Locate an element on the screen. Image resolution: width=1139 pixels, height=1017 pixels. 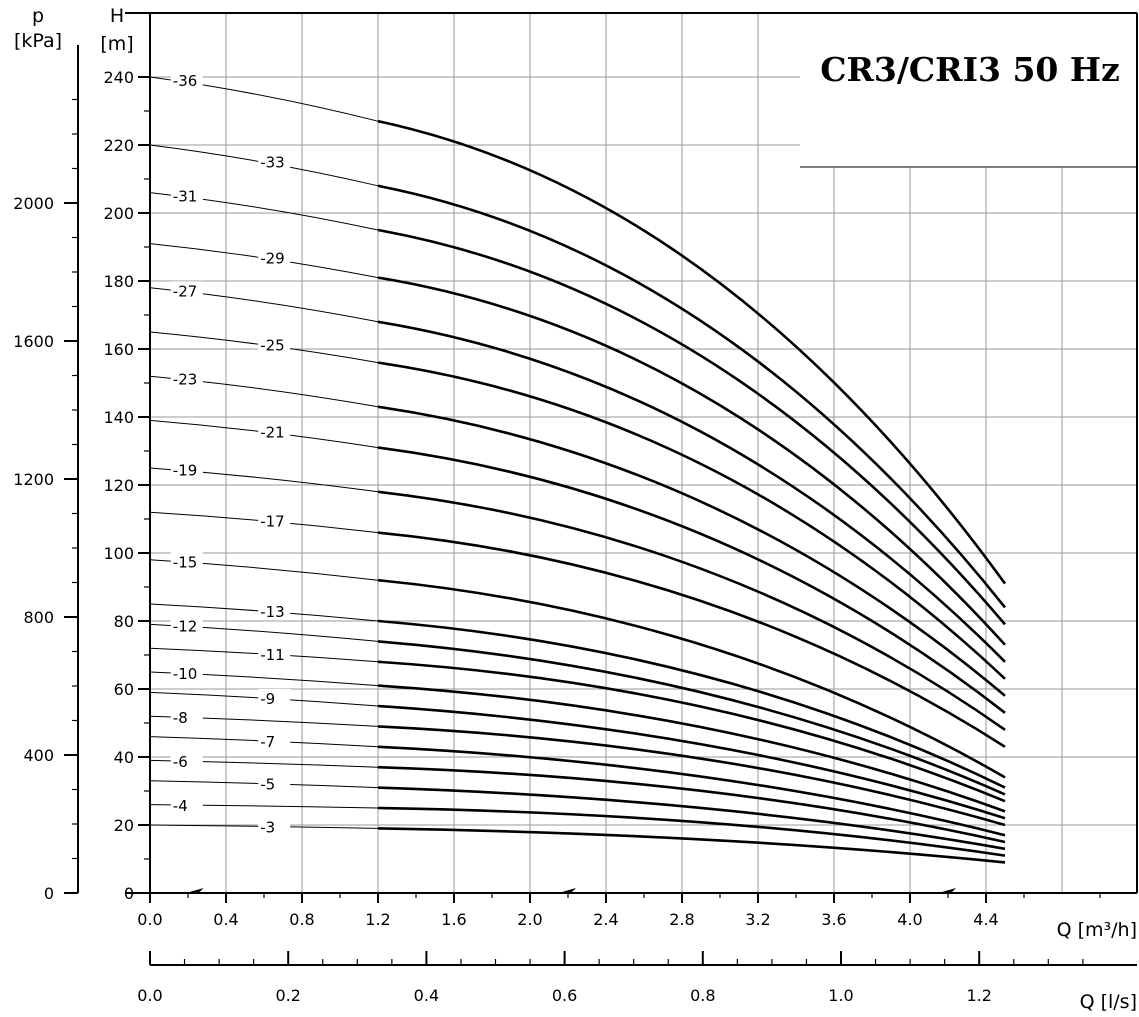
flow-ls-axis-tick-label: 0.6 is located at coordinates (564, 995).